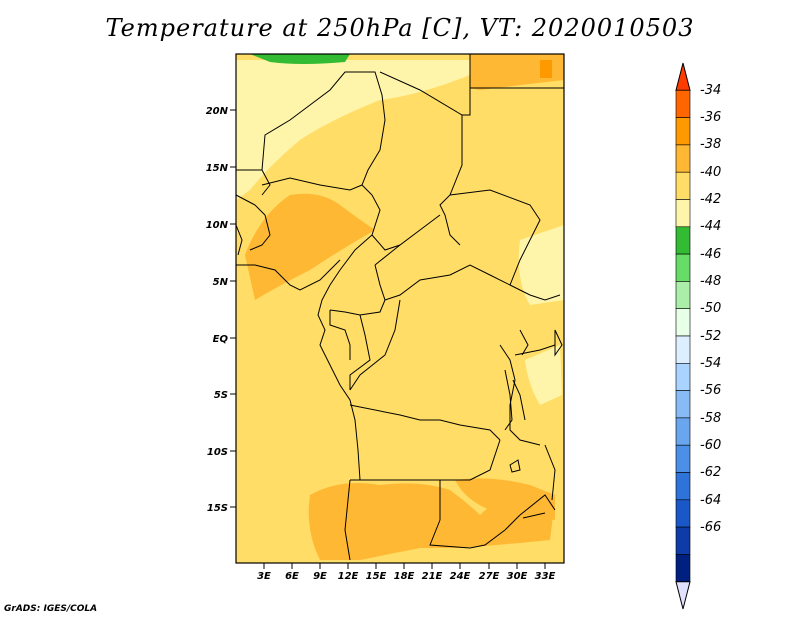 This screenshot has height=618, width=800. Describe the element at coordinates (710, 254) in the screenshot. I see `colorbar-label: -46` at that location.